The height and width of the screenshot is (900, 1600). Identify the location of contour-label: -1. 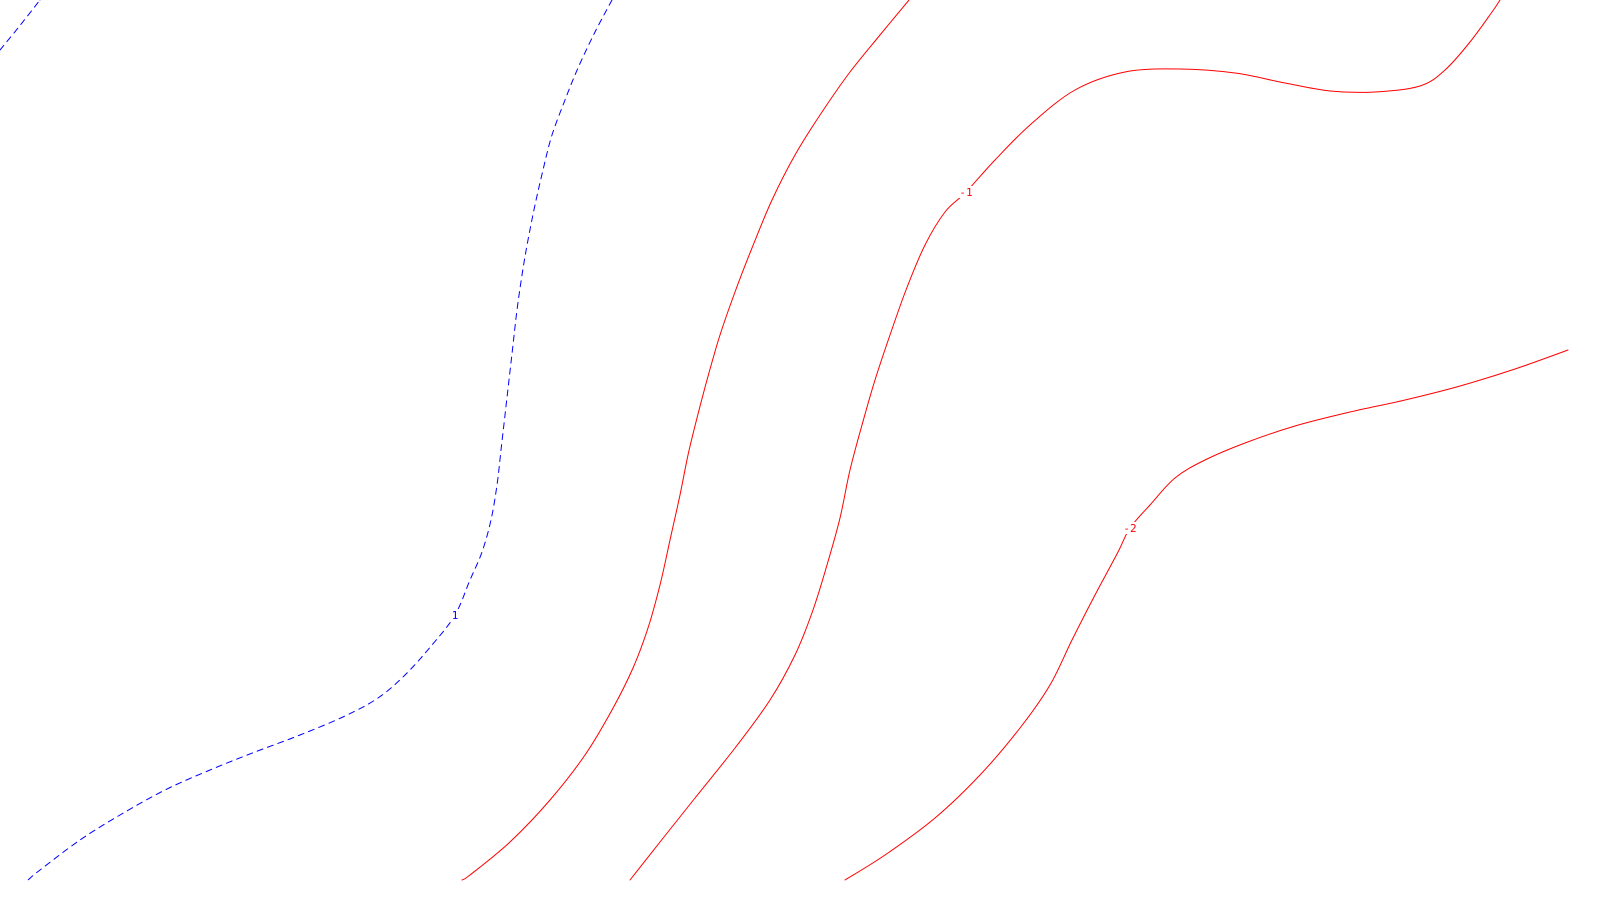
(965, 192).